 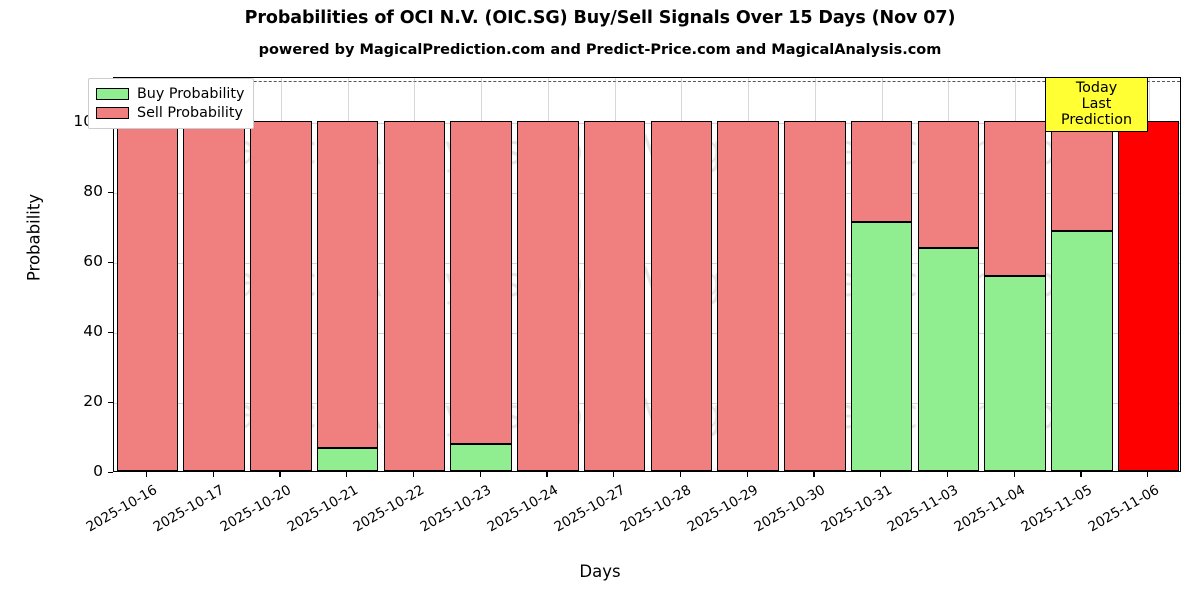 What do you see at coordinates (647, 82) in the screenshot?
I see `reference-dashed-line` at bounding box center [647, 82].